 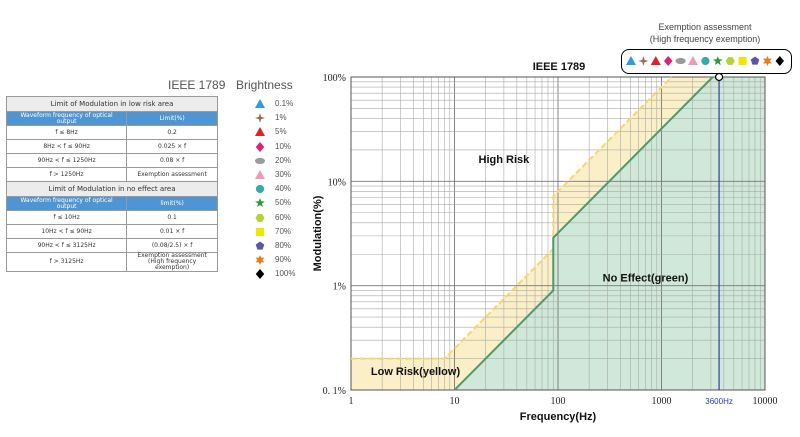 I want to click on no-effect-limit-2: (0.08/2.5) × f, so click(x=172, y=245).